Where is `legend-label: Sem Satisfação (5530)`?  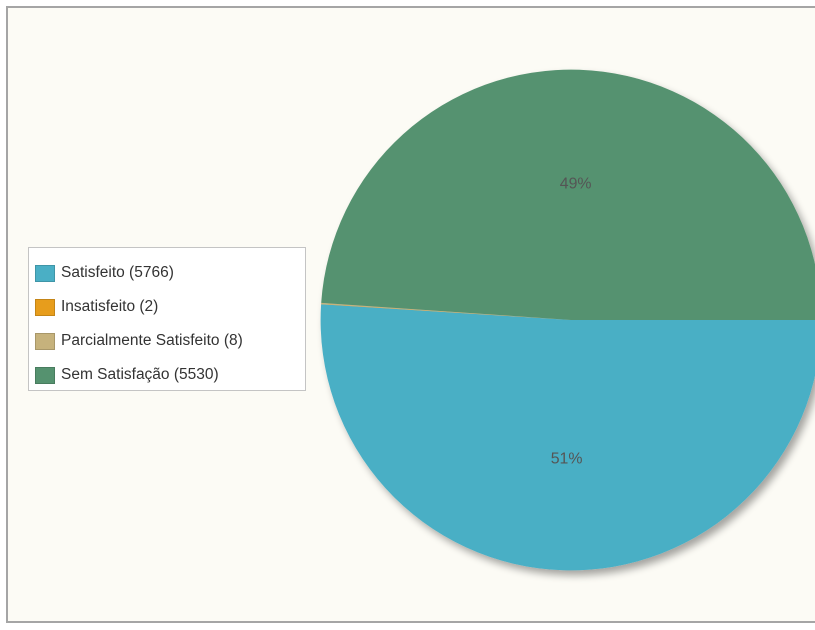
legend-label: Sem Satisfação (5530) is located at coordinates (140, 374).